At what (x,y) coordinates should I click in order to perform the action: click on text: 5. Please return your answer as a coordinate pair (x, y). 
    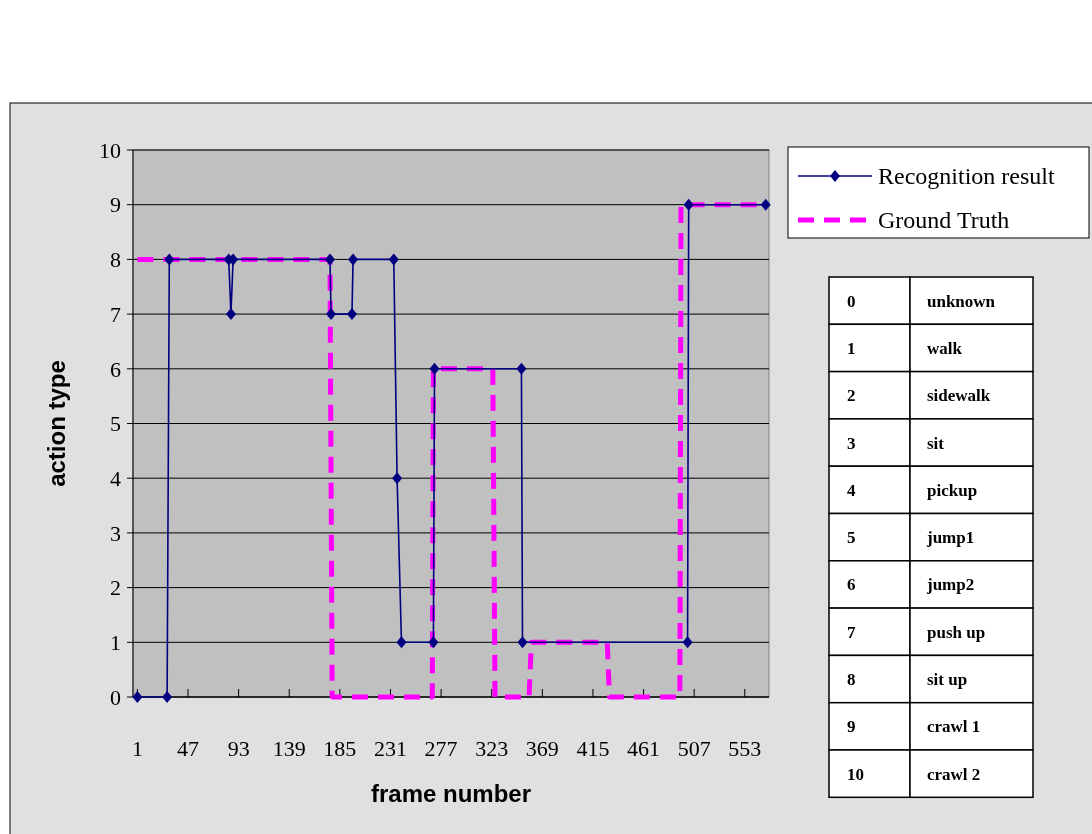
    Looking at the image, I should click on (851, 538).